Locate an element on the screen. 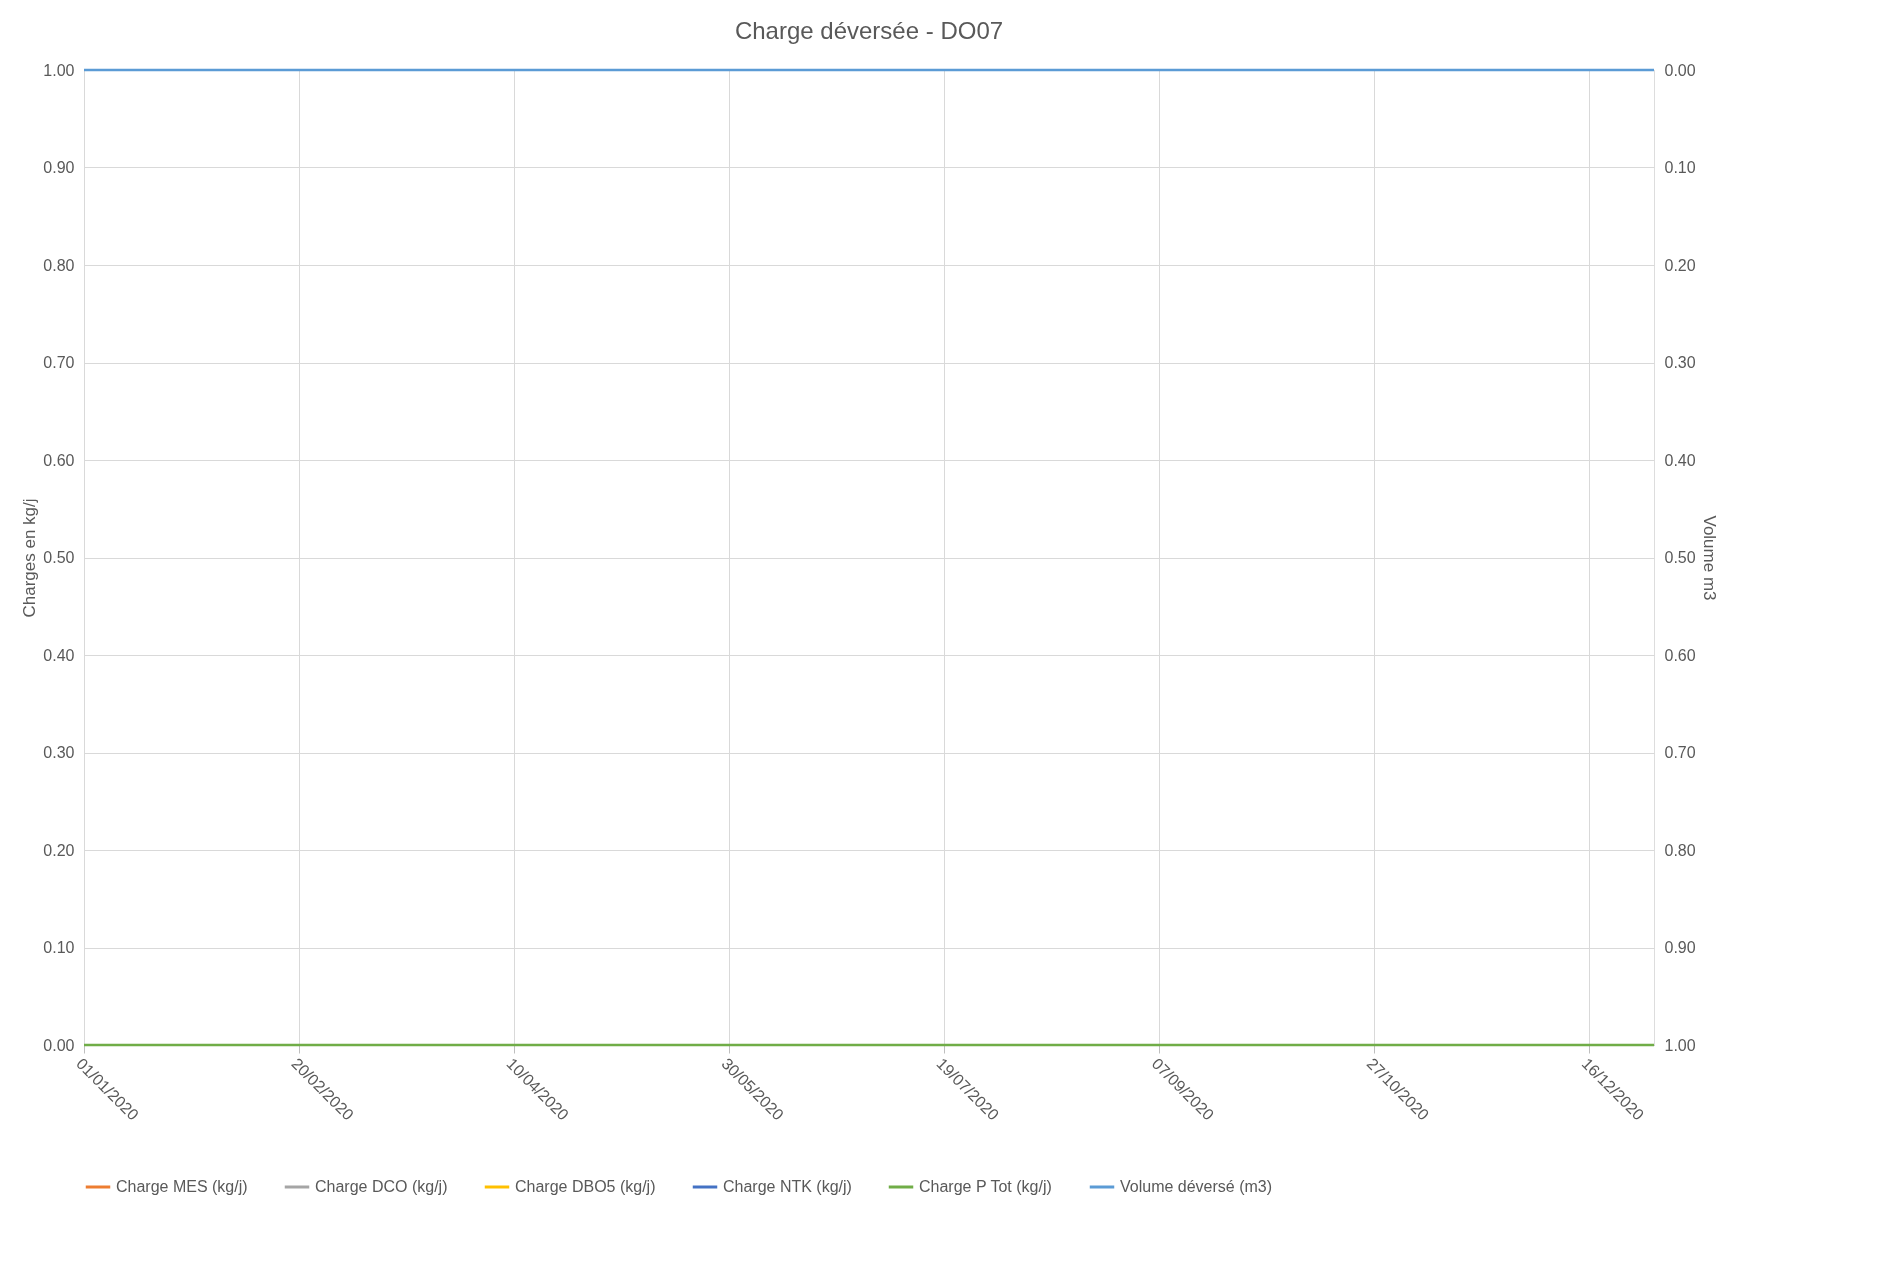 The width and height of the screenshot is (1877, 1272). y-tick-label: 0.10 is located at coordinates (59, 947).